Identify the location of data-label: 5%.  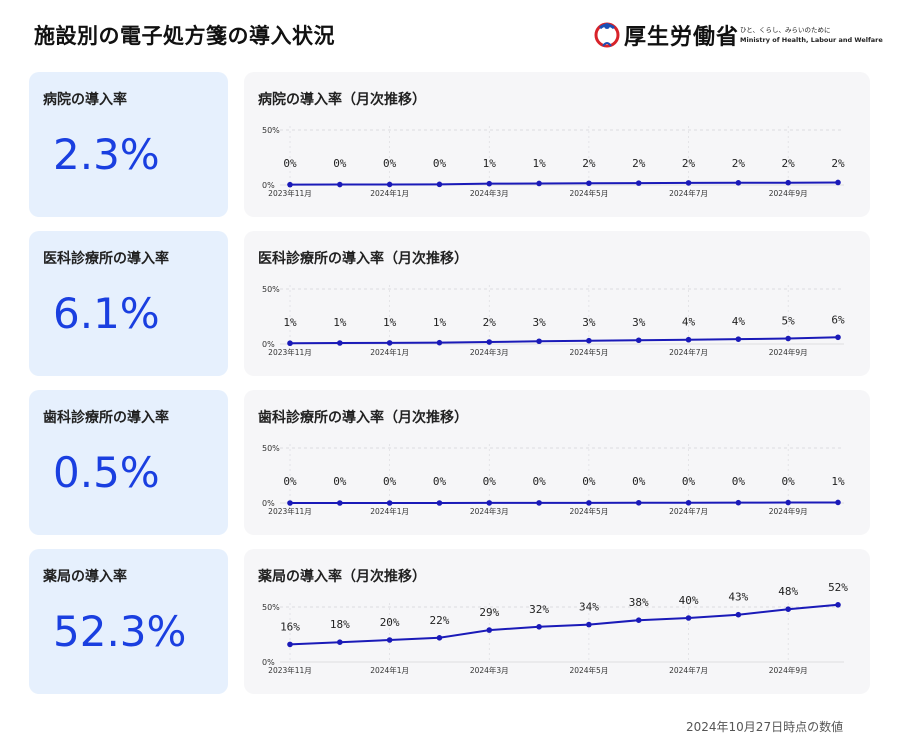
(789, 321).